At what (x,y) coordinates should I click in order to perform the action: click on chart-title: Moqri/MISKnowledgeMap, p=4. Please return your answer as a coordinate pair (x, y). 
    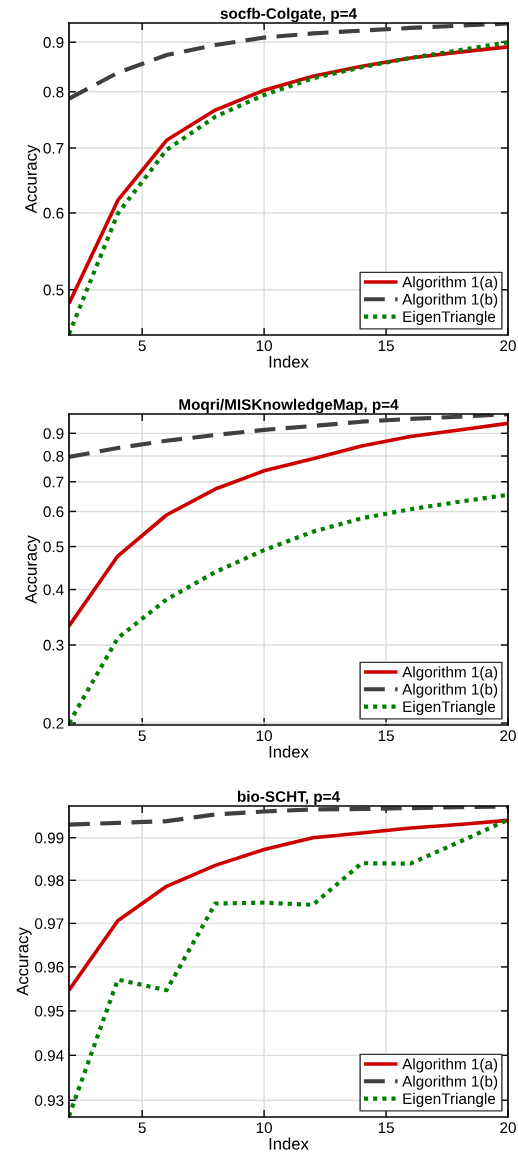
    Looking at the image, I should click on (289, 406).